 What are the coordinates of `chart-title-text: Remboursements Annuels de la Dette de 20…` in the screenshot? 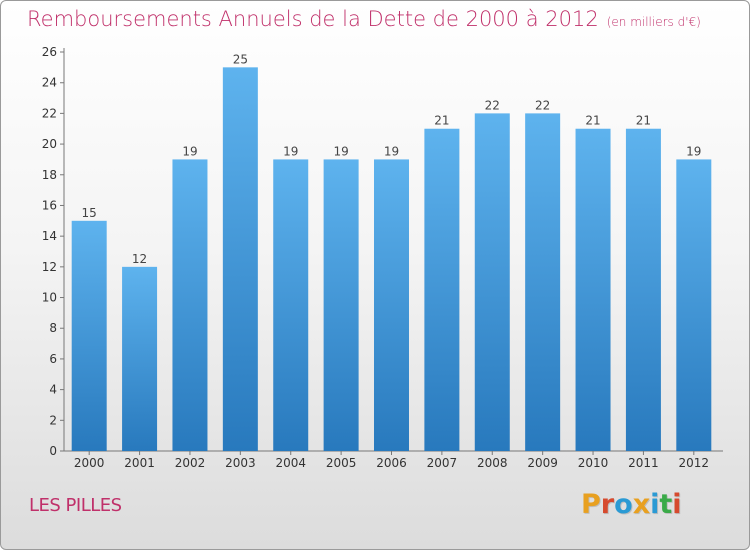 It's located at (313, 19).